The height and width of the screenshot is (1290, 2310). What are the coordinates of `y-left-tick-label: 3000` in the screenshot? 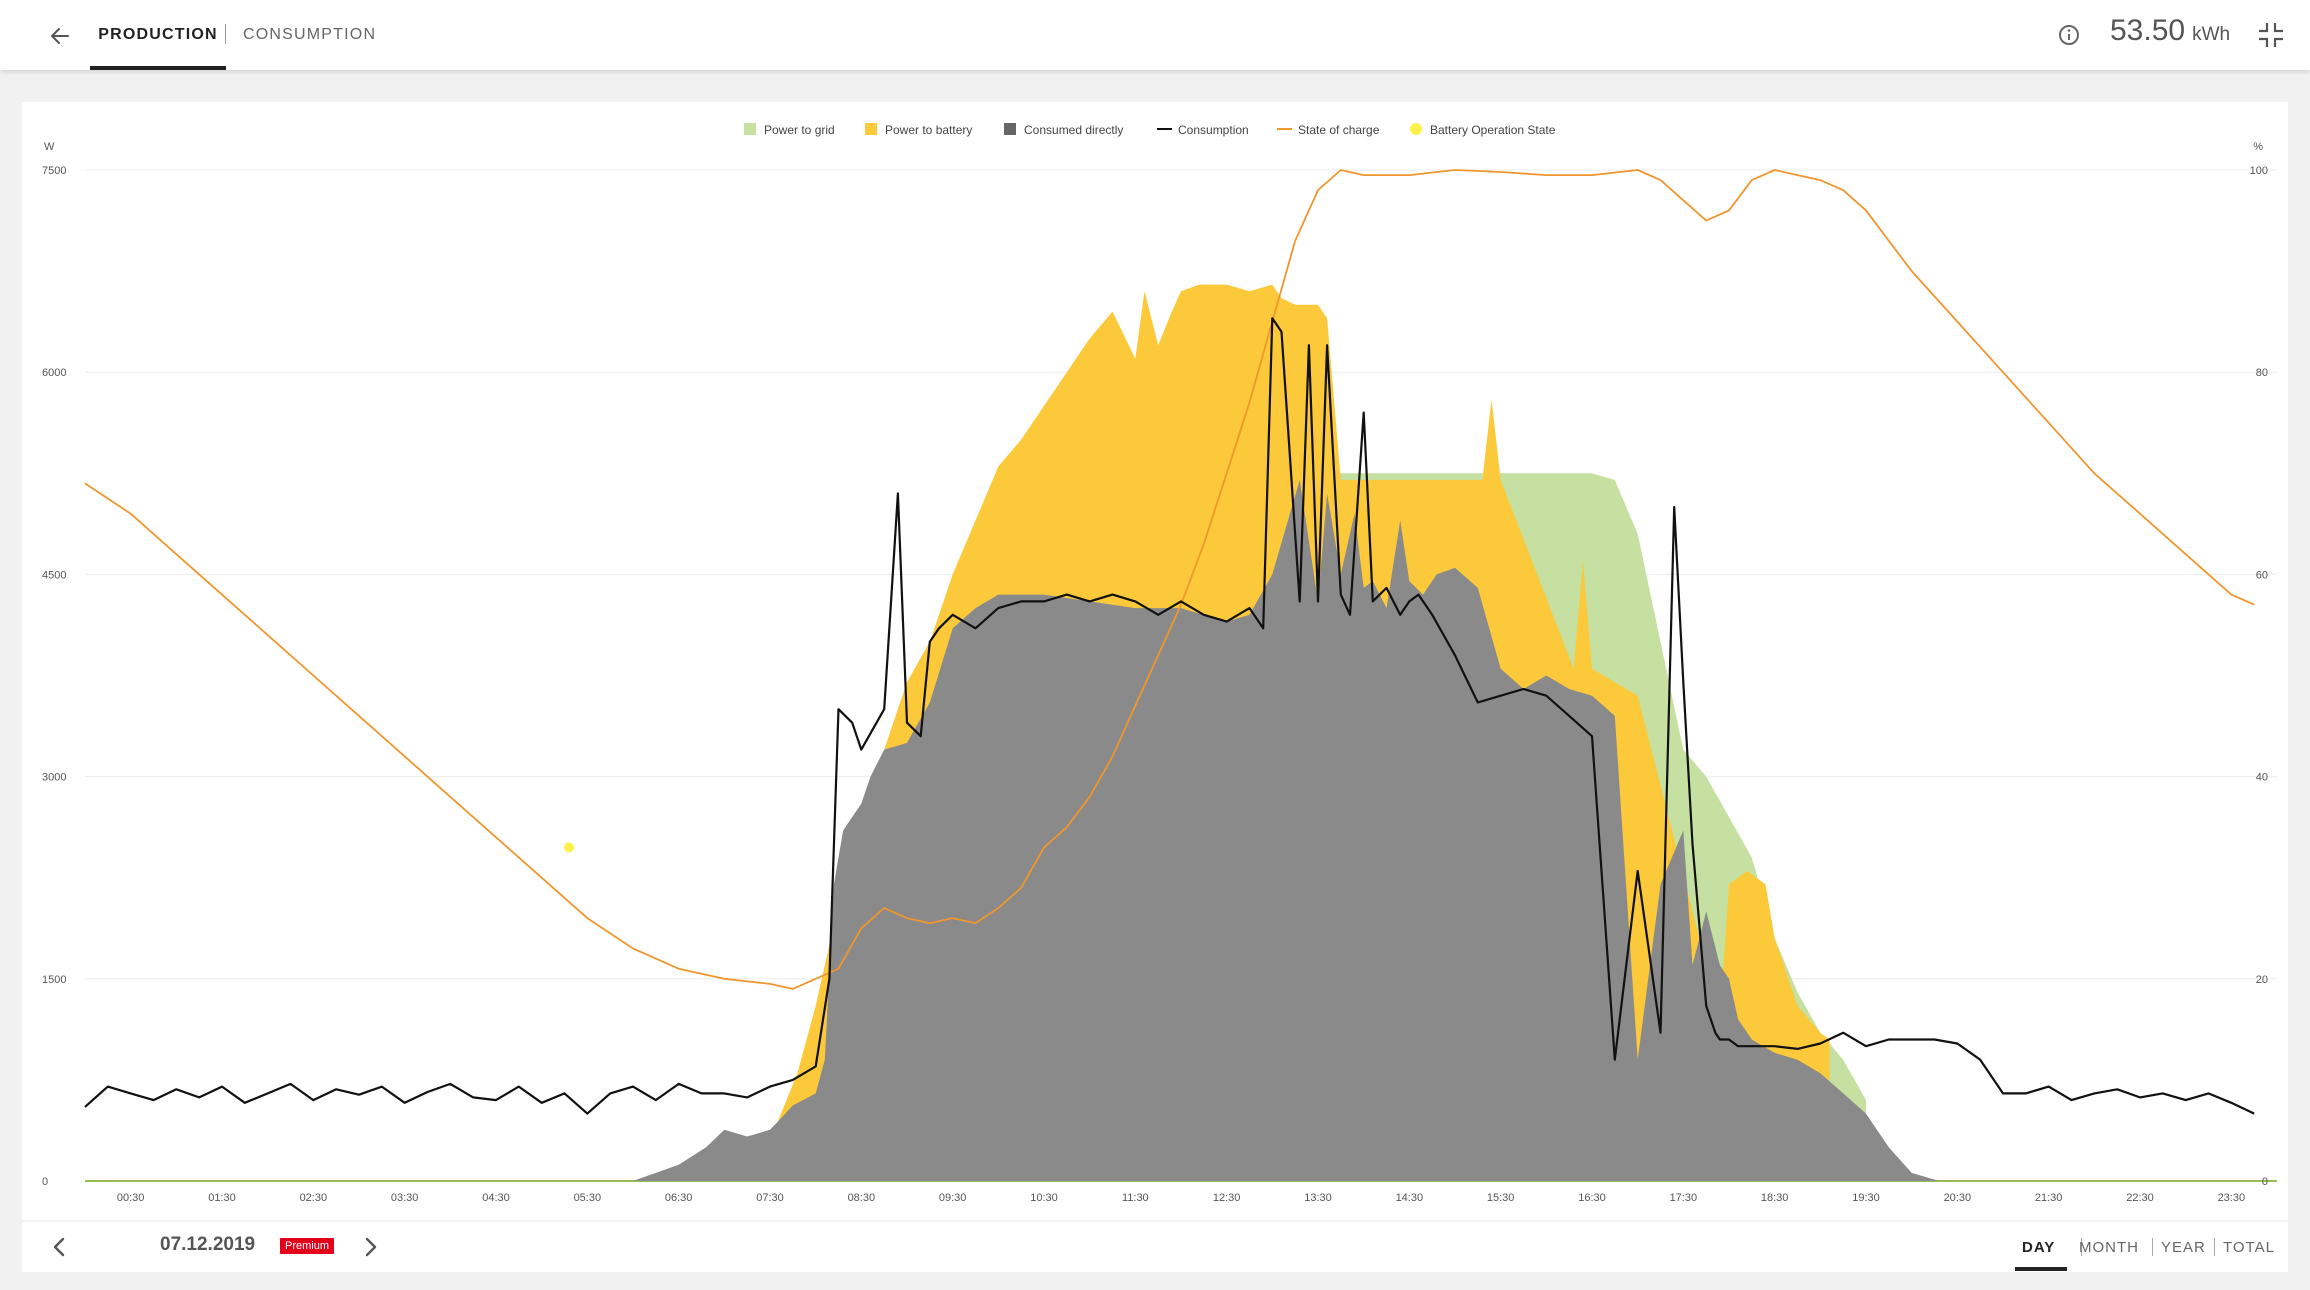 It's located at (54, 778).